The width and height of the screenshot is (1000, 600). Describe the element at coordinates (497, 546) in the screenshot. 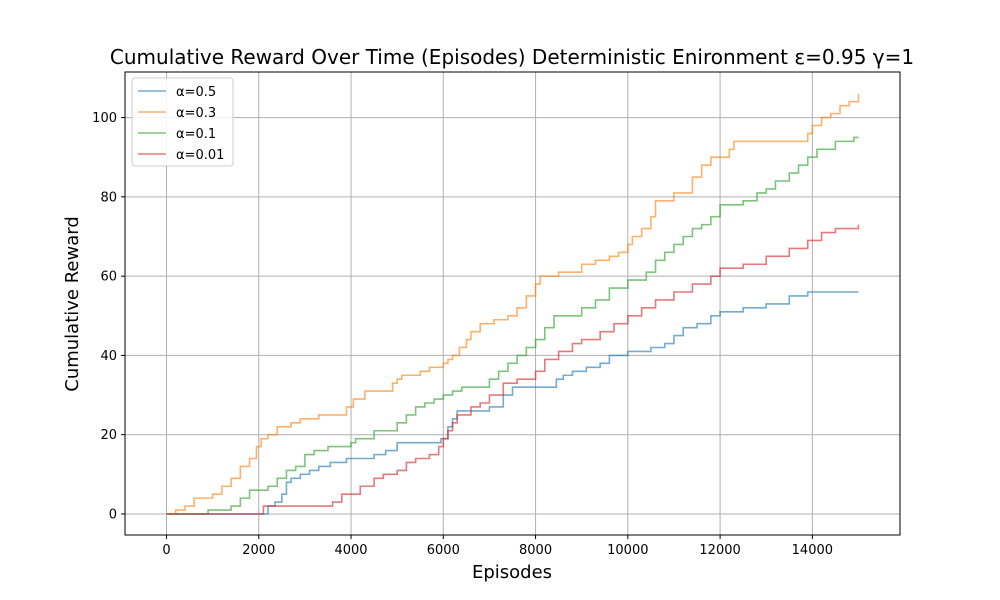

I see `x-ticks: 0 2000 4000 6000 8000 10000 12000 14000` at that location.